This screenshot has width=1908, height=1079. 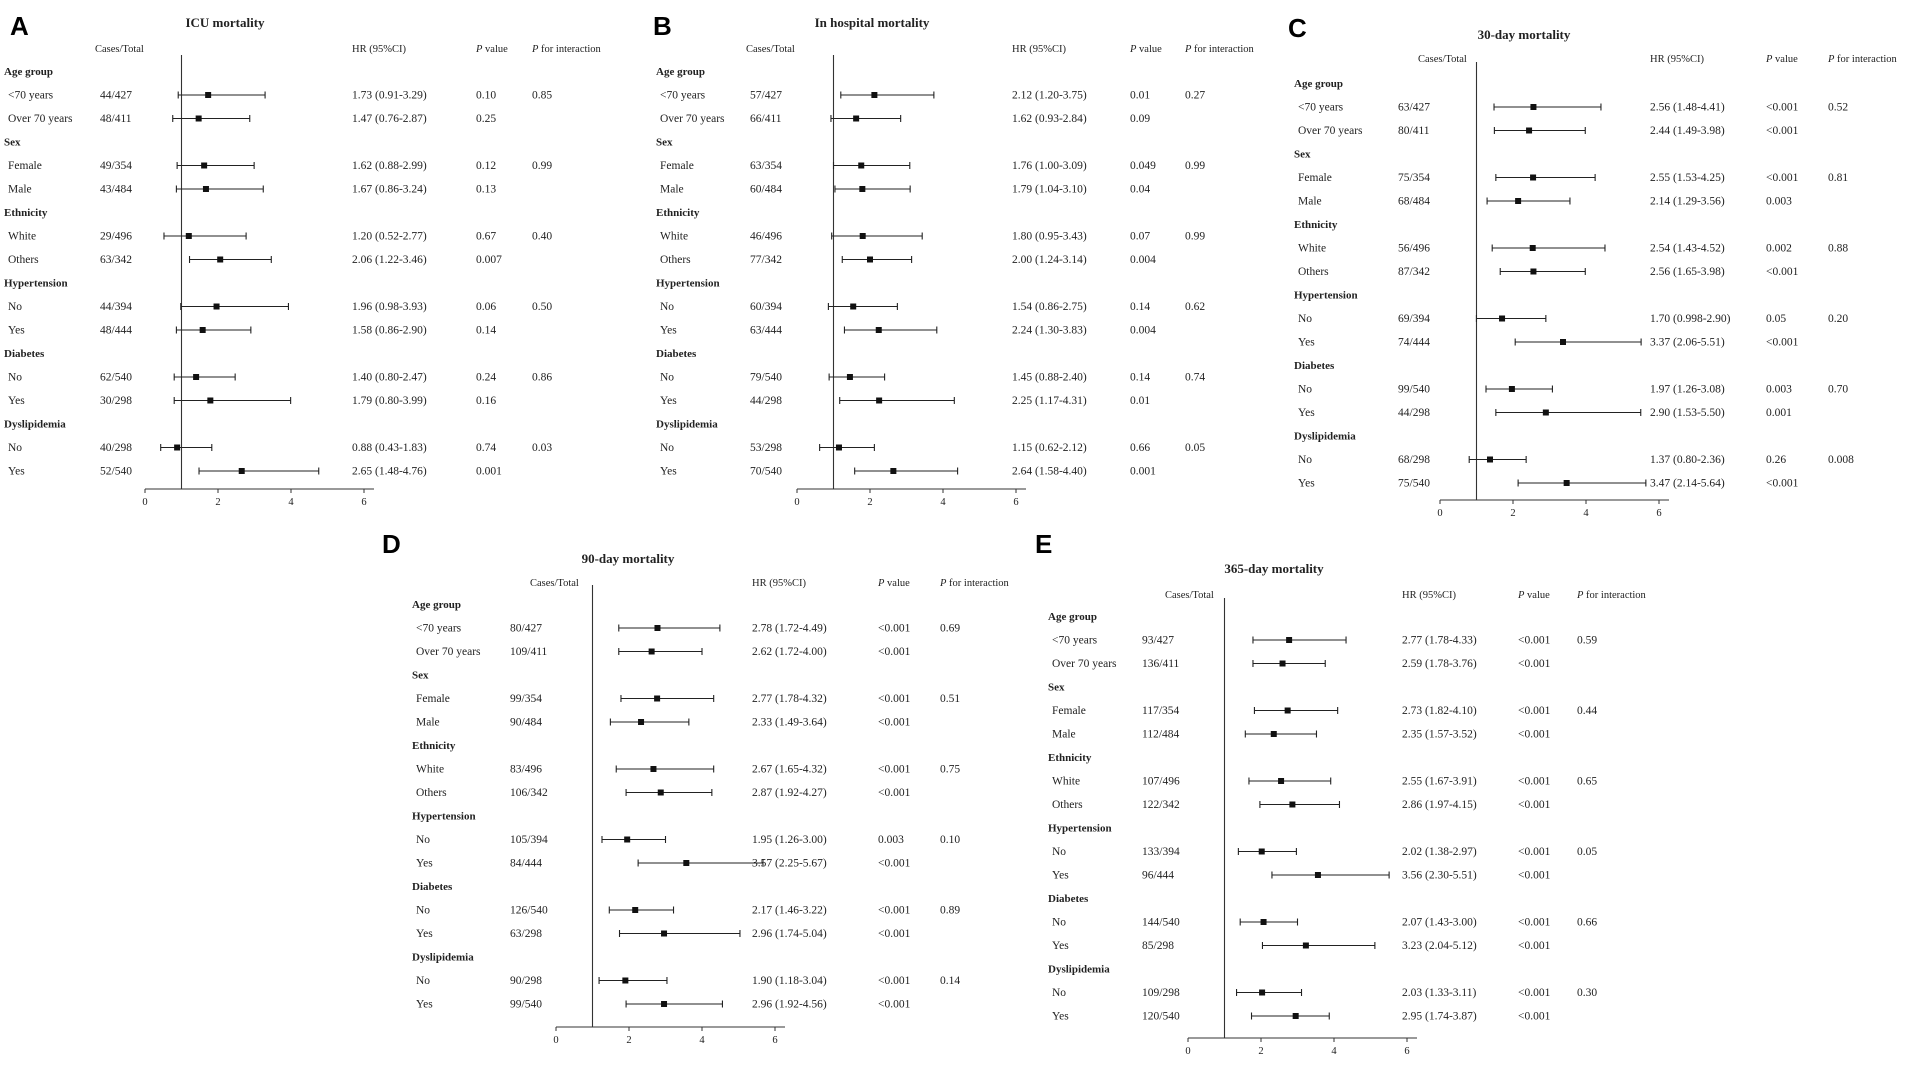 I want to click on row-hr-ci: 1.79 (0.80-3.99), so click(x=389, y=401).